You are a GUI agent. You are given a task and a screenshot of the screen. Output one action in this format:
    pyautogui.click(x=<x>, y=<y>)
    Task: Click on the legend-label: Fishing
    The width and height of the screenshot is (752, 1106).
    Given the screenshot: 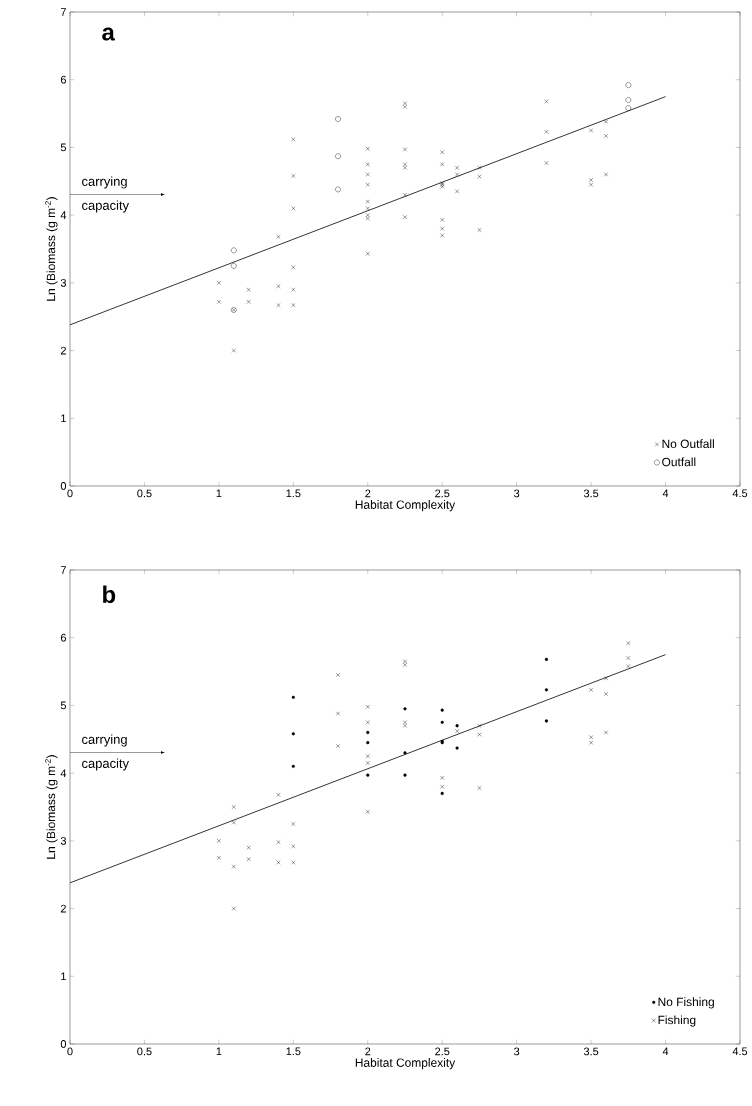 What is the action you would take?
    pyautogui.click(x=677, y=1021)
    